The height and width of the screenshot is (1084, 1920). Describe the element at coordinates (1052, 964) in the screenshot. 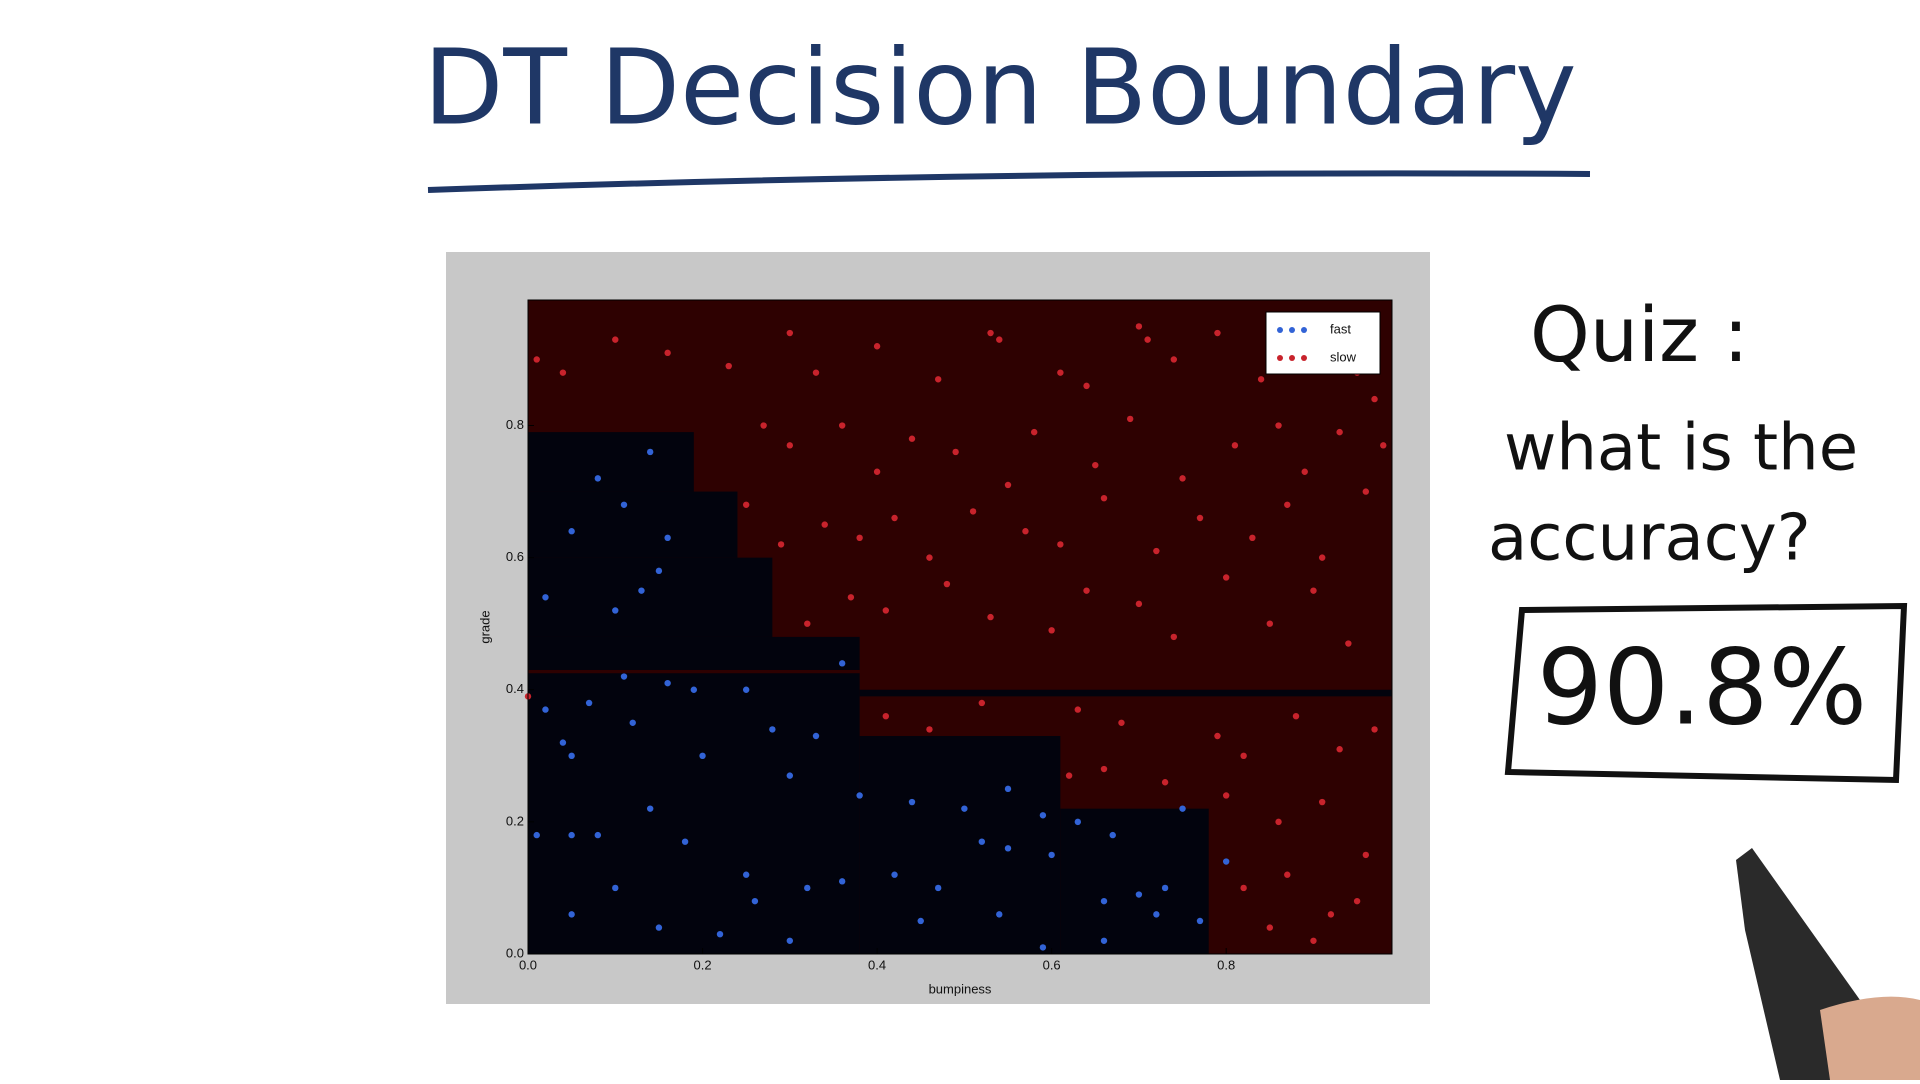

I see `x-tick-label: 0.6` at that location.